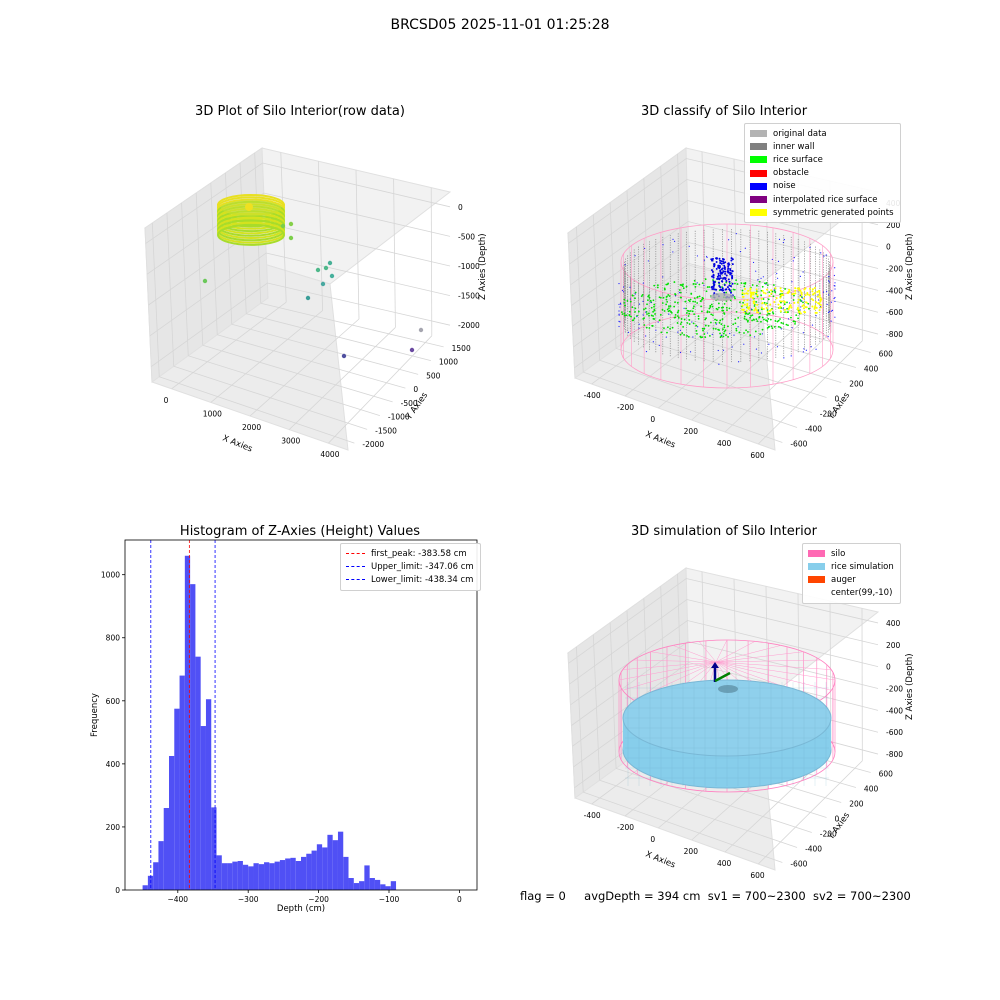 This screenshot has height=1000, width=1000. What do you see at coordinates (886, 774) in the screenshot?
I see `simulation-ytick: 600` at bounding box center [886, 774].